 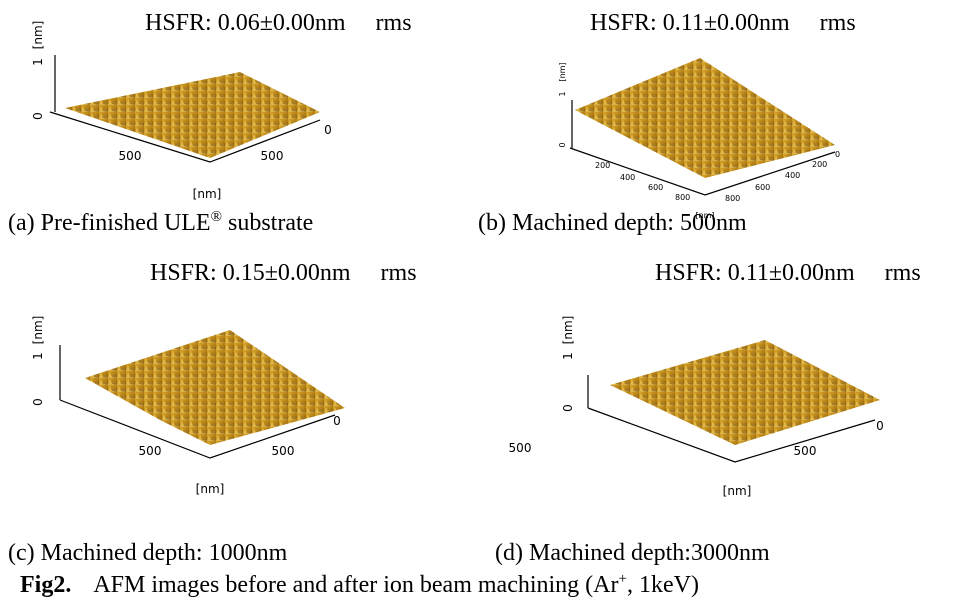 I want to click on caption: (b) Machined depth: 500nm, so click(x=612, y=223).